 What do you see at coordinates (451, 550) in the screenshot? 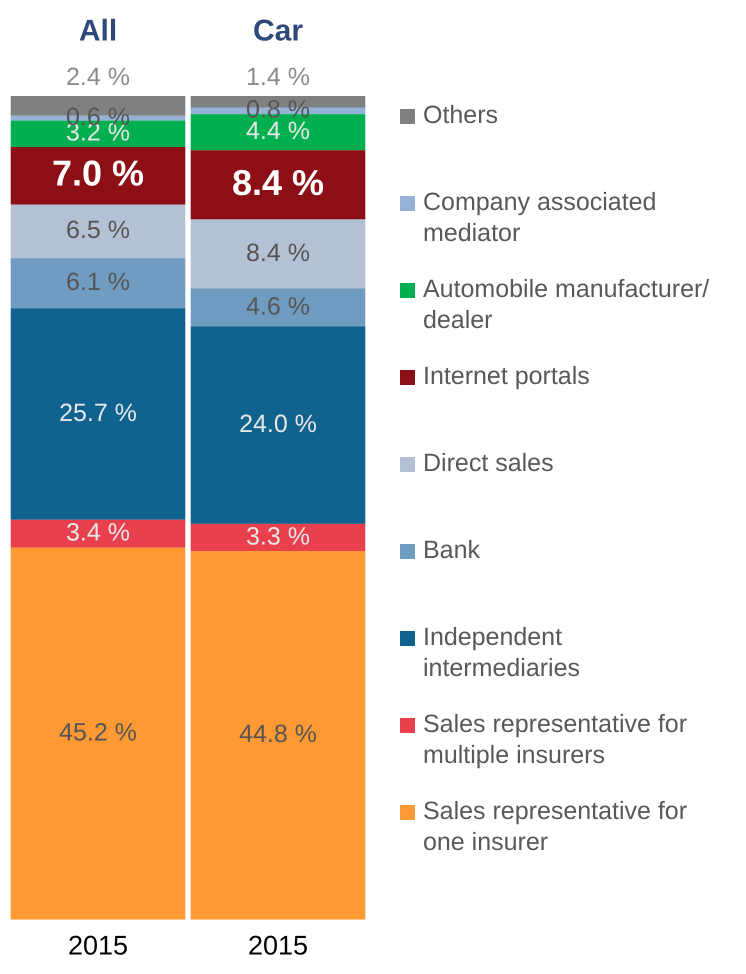
I see `legend-label: Bank` at bounding box center [451, 550].